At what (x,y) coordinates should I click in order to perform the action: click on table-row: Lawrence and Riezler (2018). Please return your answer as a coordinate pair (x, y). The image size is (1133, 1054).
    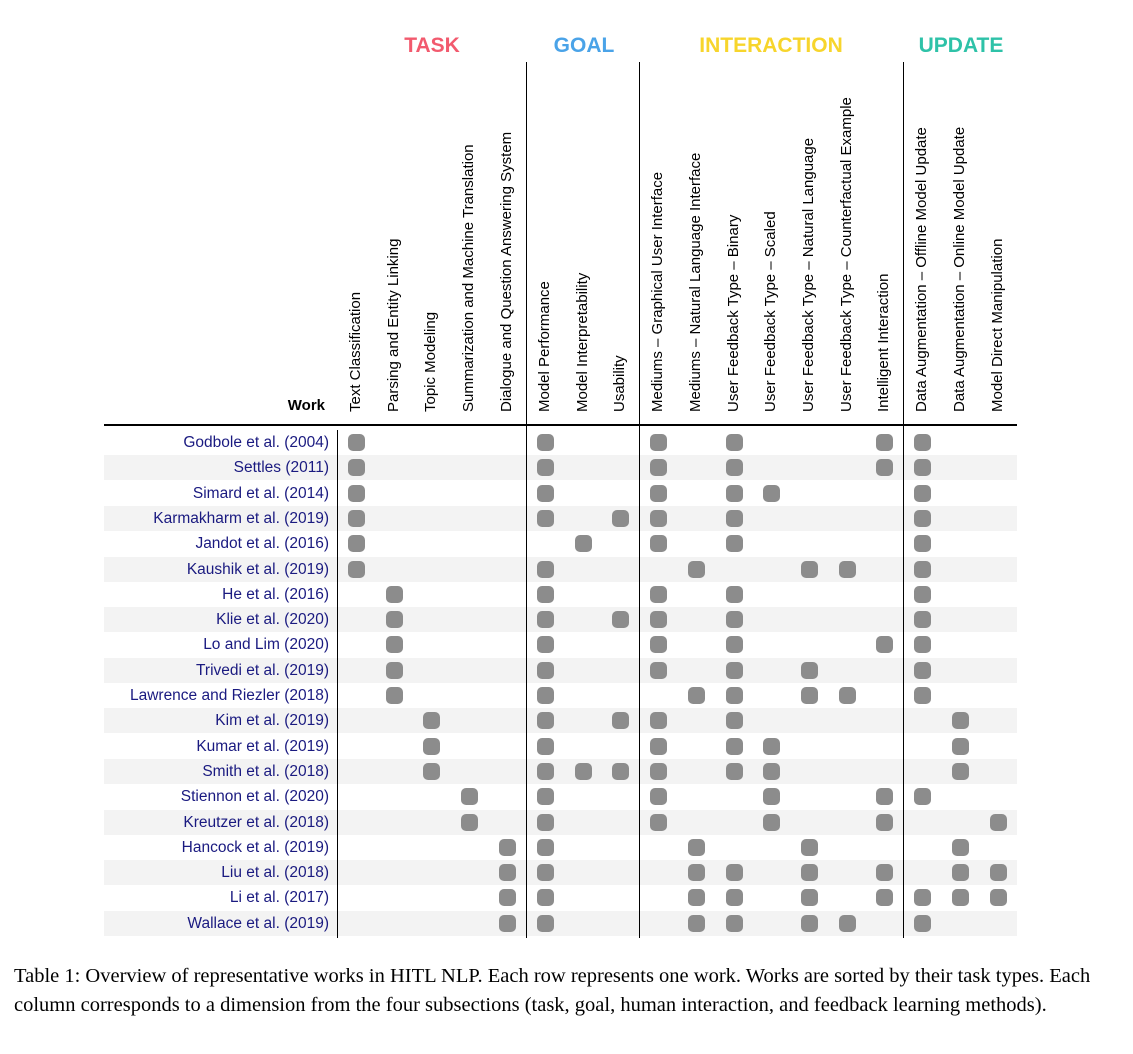
    Looking at the image, I should click on (560, 695).